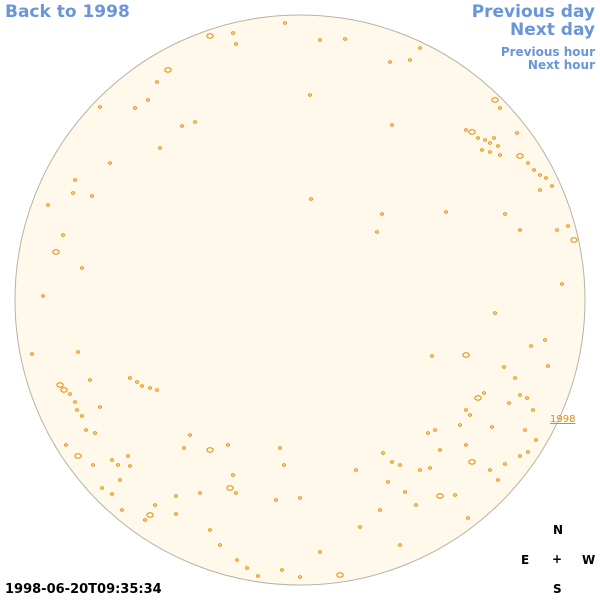 This screenshot has width=600, height=600. Describe the element at coordinates (589, 560) in the screenshot. I see `compass-west: W` at that location.